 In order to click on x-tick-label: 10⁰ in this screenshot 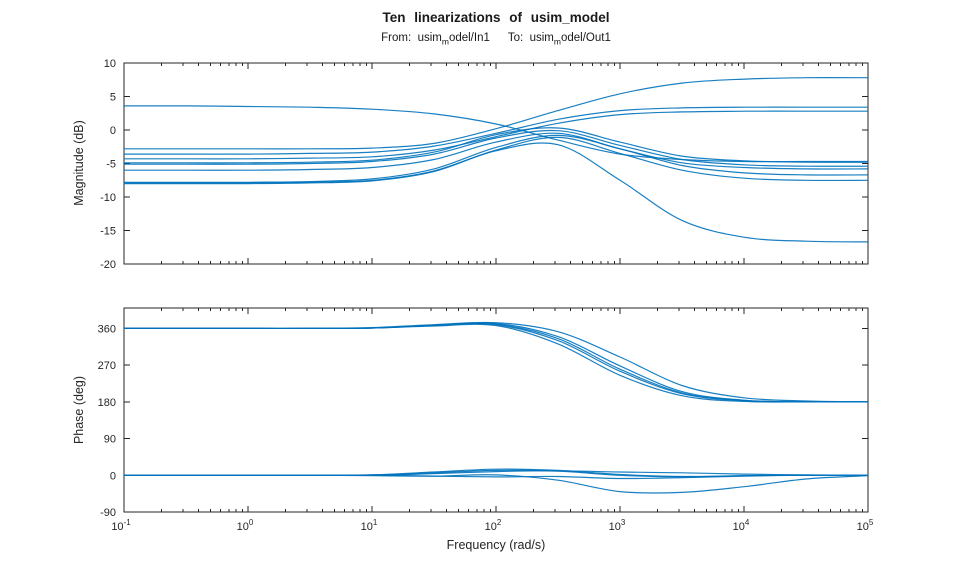, I will do `click(245, 525)`.